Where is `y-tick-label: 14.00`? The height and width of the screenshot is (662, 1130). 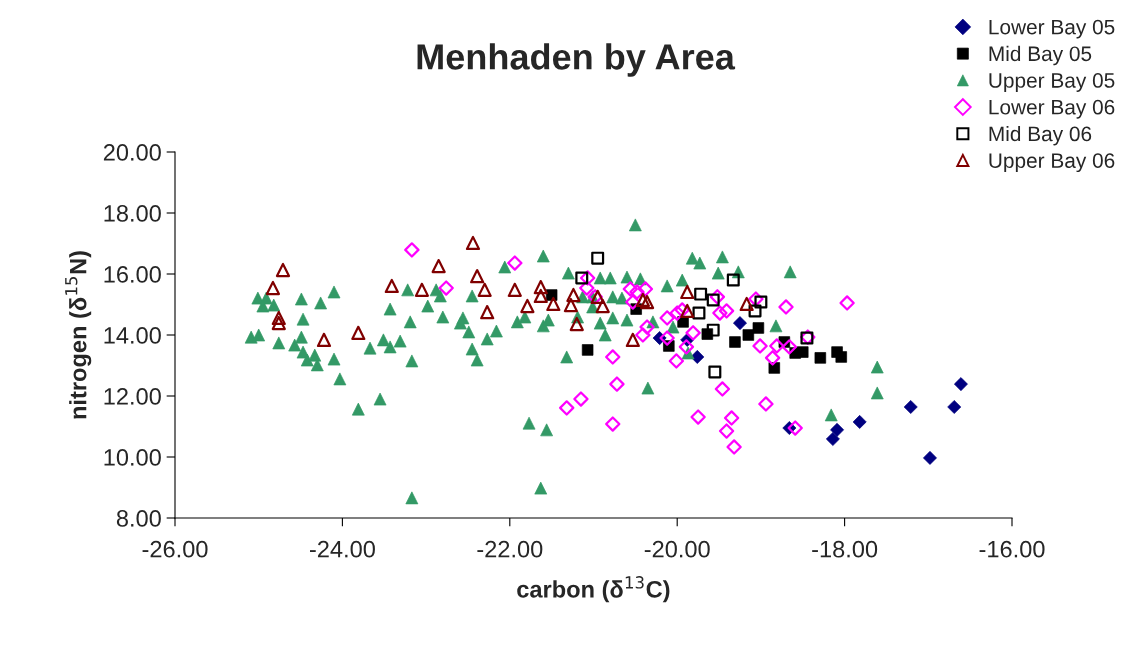
y-tick-label: 14.00 is located at coordinates (132, 335).